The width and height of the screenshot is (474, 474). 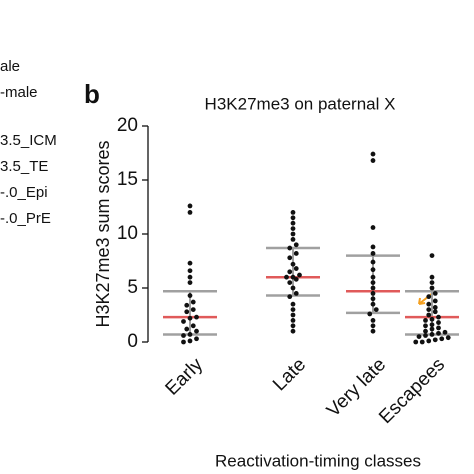 What do you see at coordinates (132, 341) in the screenshot?
I see `y-tick-label: 0` at bounding box center [132, 341].